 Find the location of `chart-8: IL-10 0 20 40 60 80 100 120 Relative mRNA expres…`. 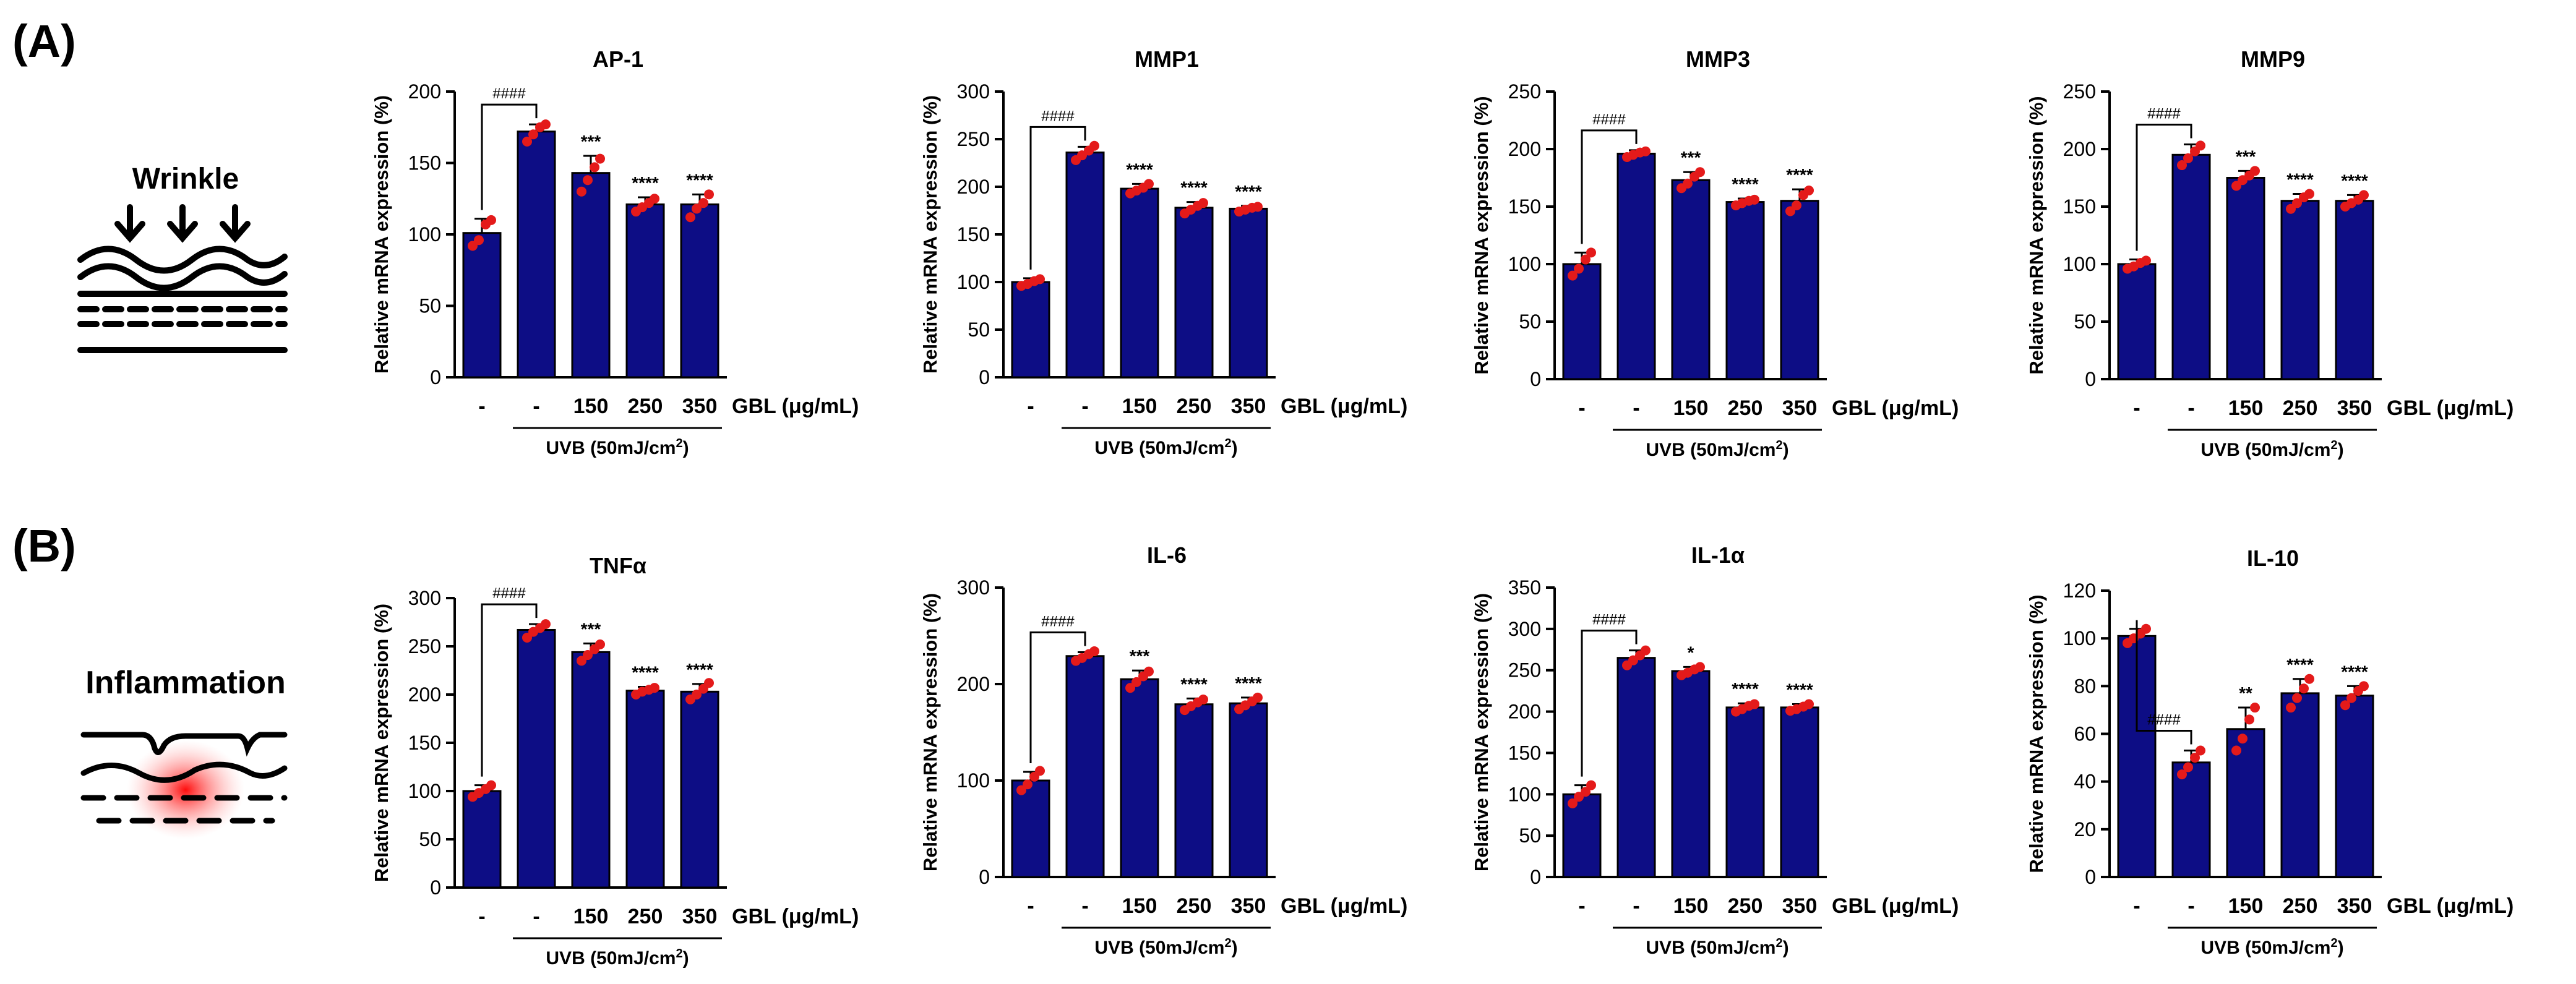

chart-8: IL-10 0 20 40 60 80 100 120 Relative mRNA expres… is located at coordinates (2269, 752).